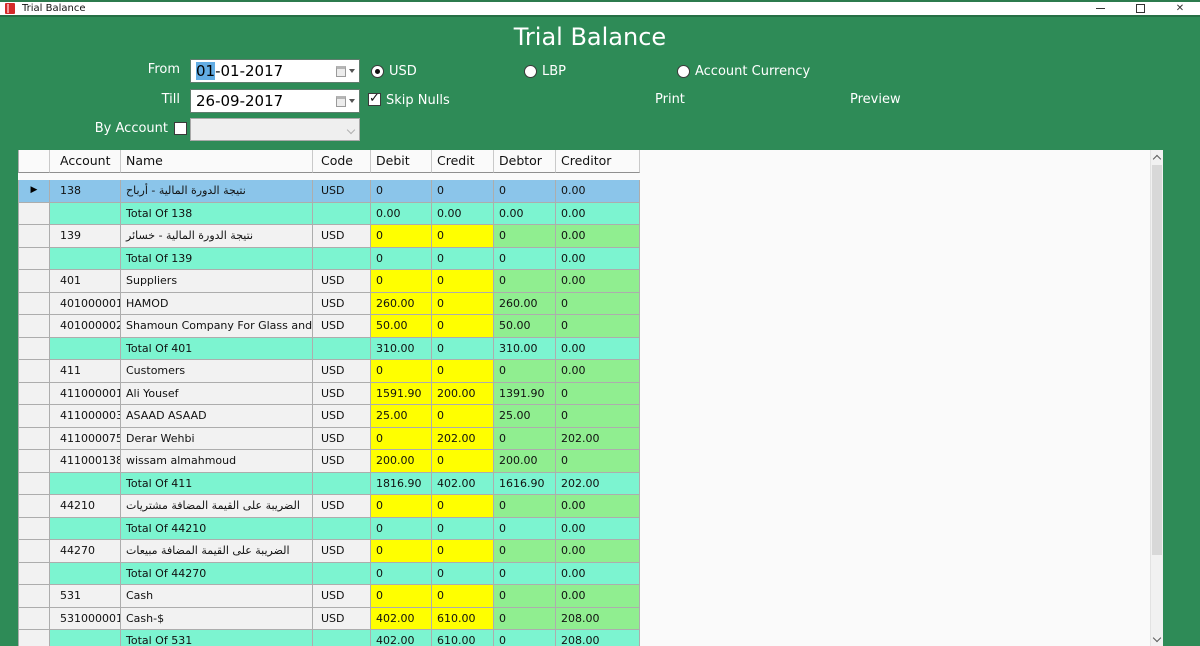  What do you see at coordinates (554, 71) in the screenshot?
I see `radio-lbp-label: LBP` at bounding box center [554, 71].